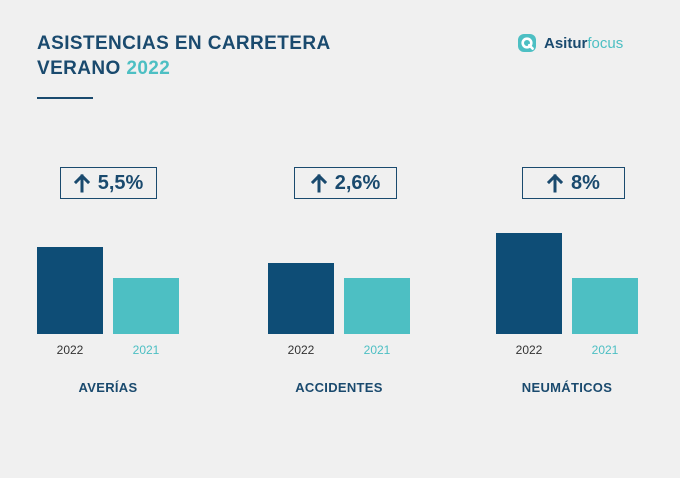 Image resolution: width=680 pixels, height=478 pixels. Describe the element at coordinates (148, 68) in the screenshot. I see `title-year: 2022` at that location.